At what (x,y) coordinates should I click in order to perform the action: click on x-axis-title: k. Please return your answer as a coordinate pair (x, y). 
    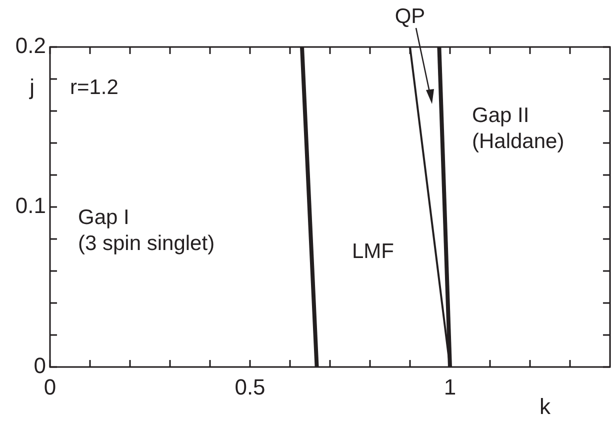
    Looking at the image, I should click on (546, 407).